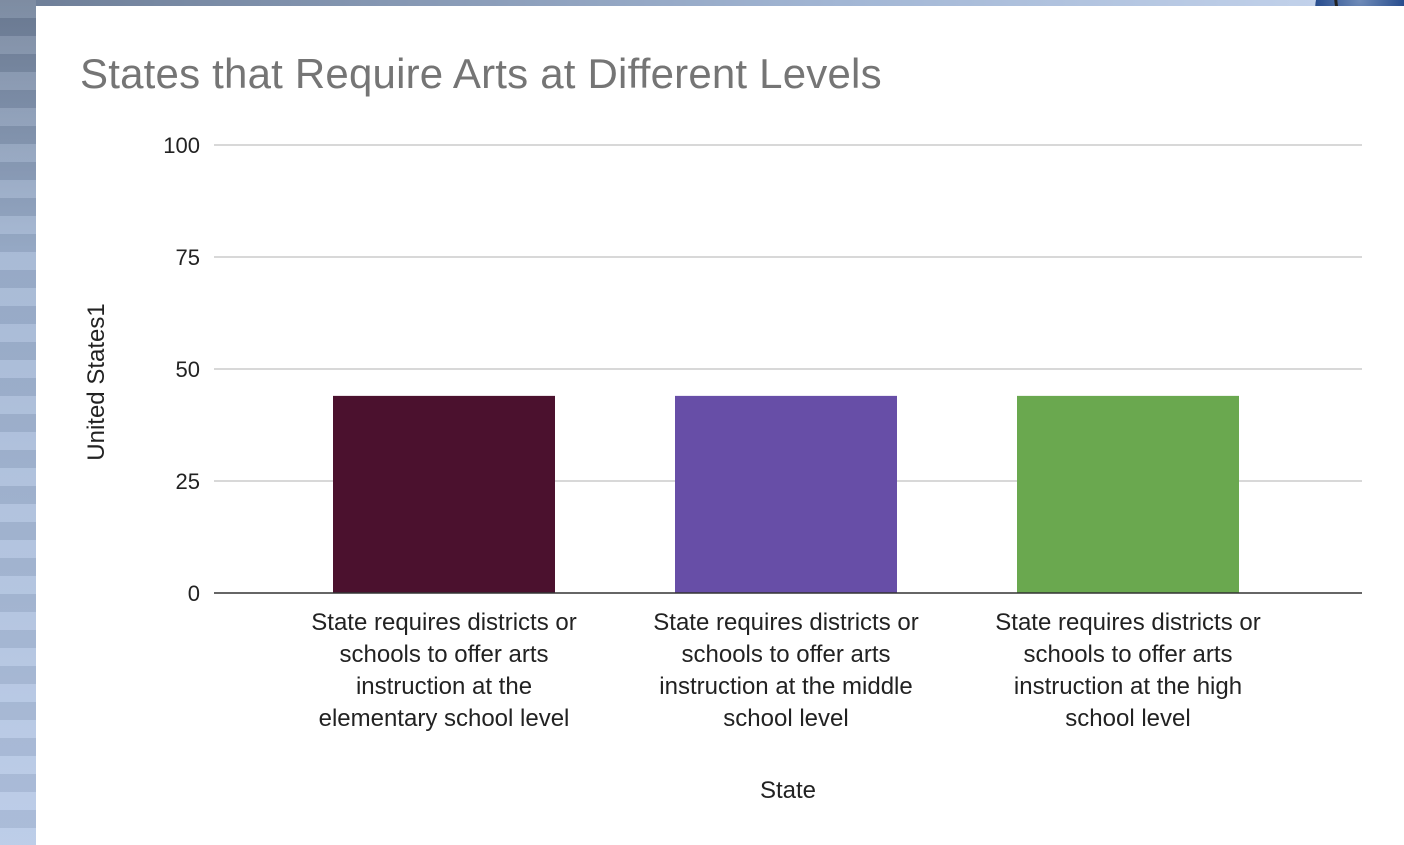 This screenshot has width=1404, height=845. Describe the element at coordinates (444, 686) in the screenshot. I see `x-category-label-line: instruction at the` at that location.